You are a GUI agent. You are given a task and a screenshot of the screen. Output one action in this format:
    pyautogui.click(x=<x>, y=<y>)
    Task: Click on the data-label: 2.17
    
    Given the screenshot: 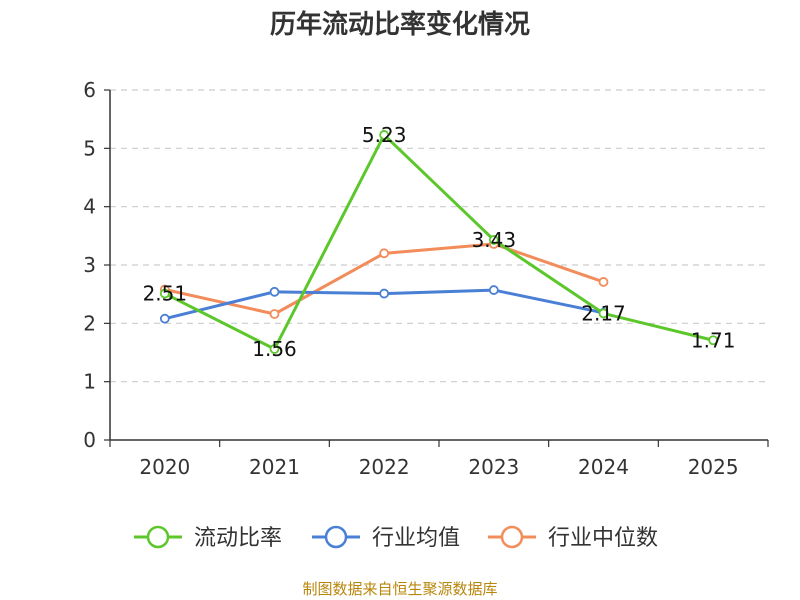 What is the action you would take?
    pyautogui.click(x=603, y=313)
    